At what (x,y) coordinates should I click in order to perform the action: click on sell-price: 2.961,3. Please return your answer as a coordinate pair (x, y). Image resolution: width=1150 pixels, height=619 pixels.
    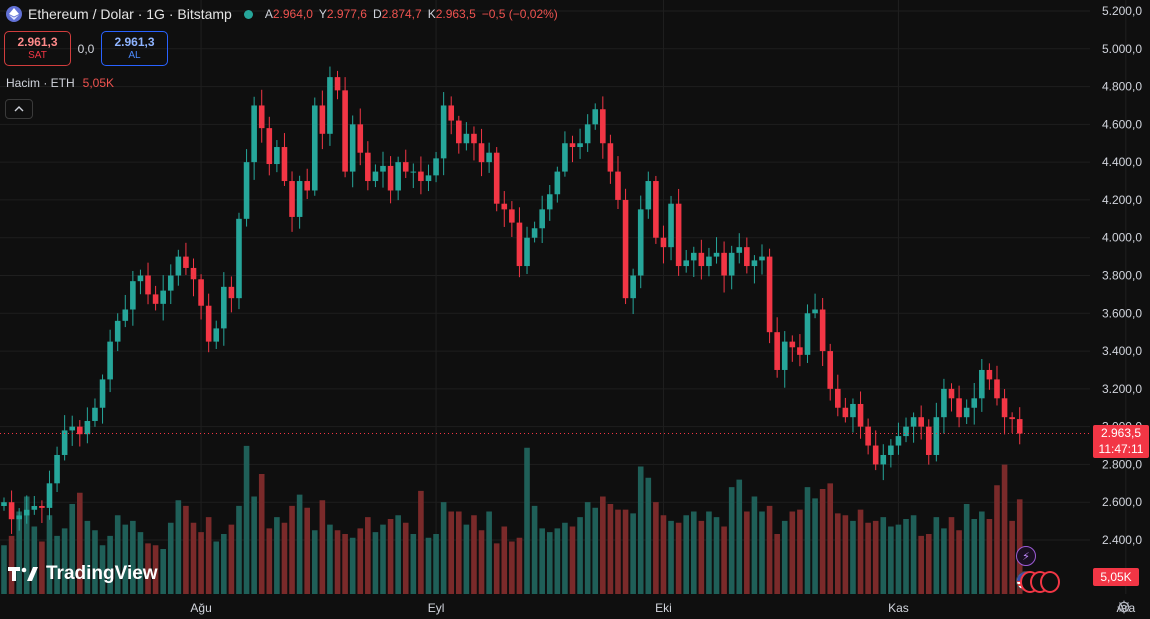
    Looking at the image, I should click on (37, 41).